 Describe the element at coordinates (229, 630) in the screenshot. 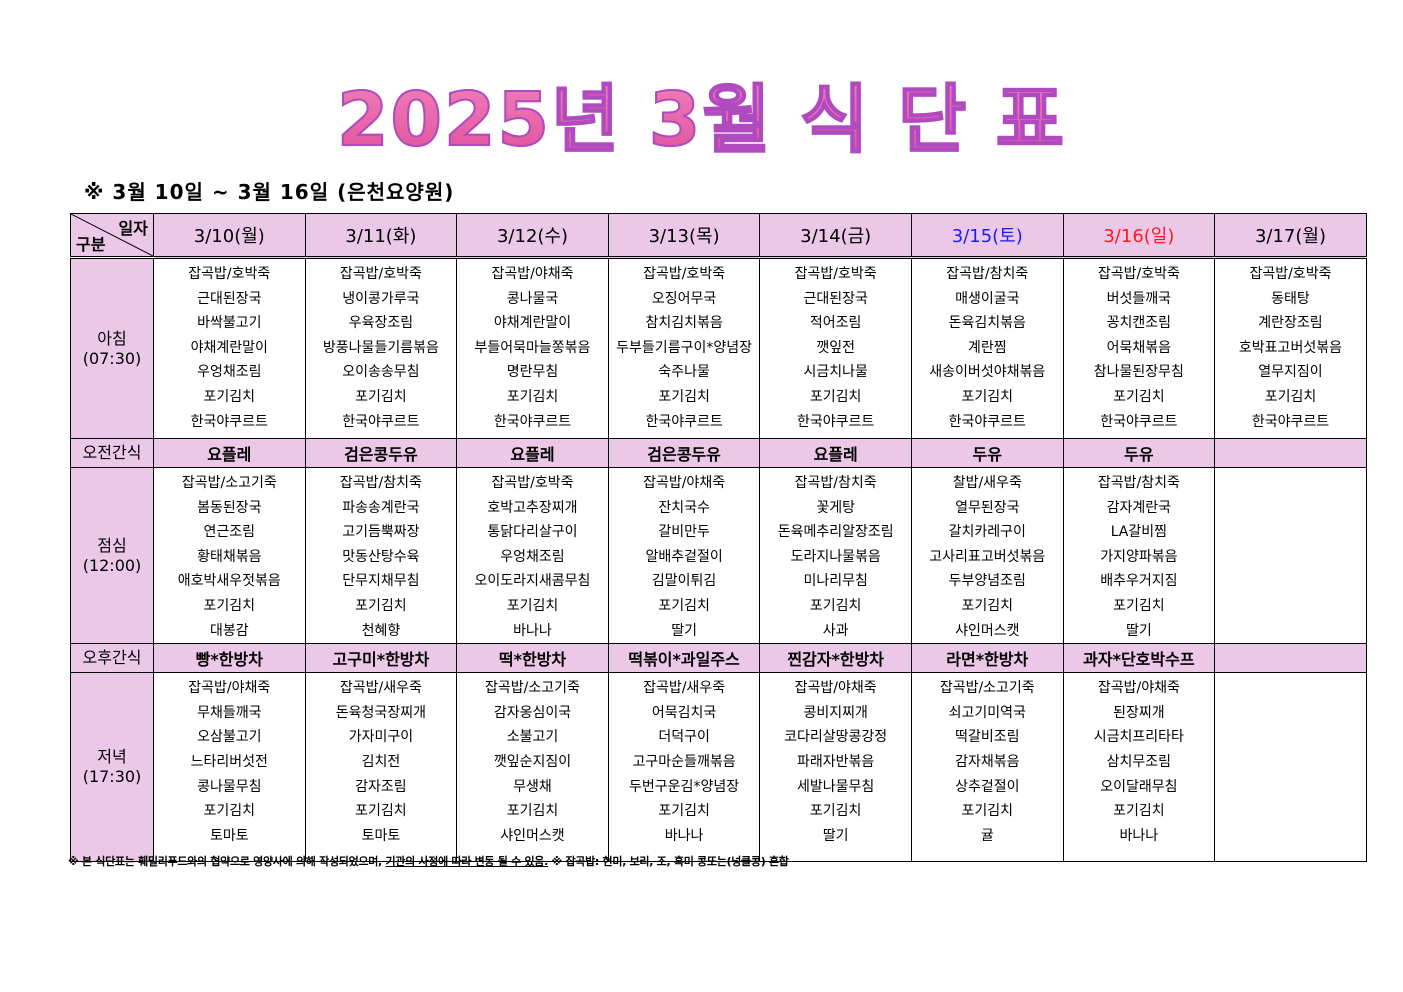

I see `menu-item: 대봉감` at that location.